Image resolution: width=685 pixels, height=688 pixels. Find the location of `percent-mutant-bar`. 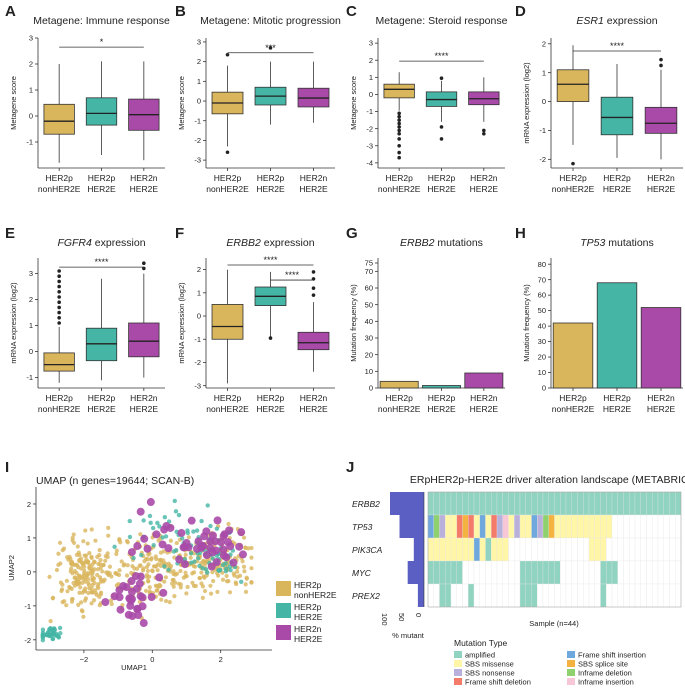

percent-mutant-bar is located at coordinates (415, 572).